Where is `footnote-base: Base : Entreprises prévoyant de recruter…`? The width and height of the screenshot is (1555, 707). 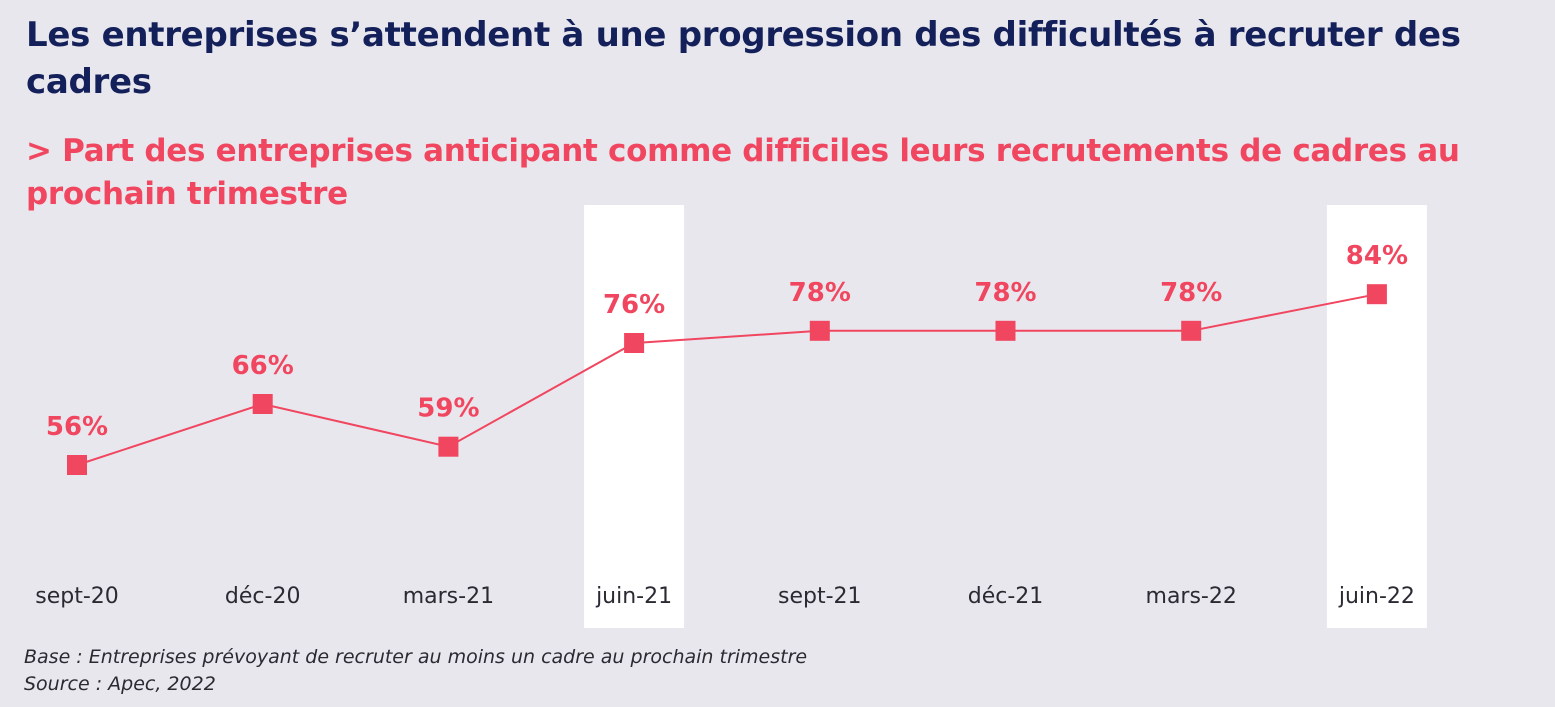
footnote-base: Base : Entreprises prévoyant de recruter… is located at coordinates (416, 657).